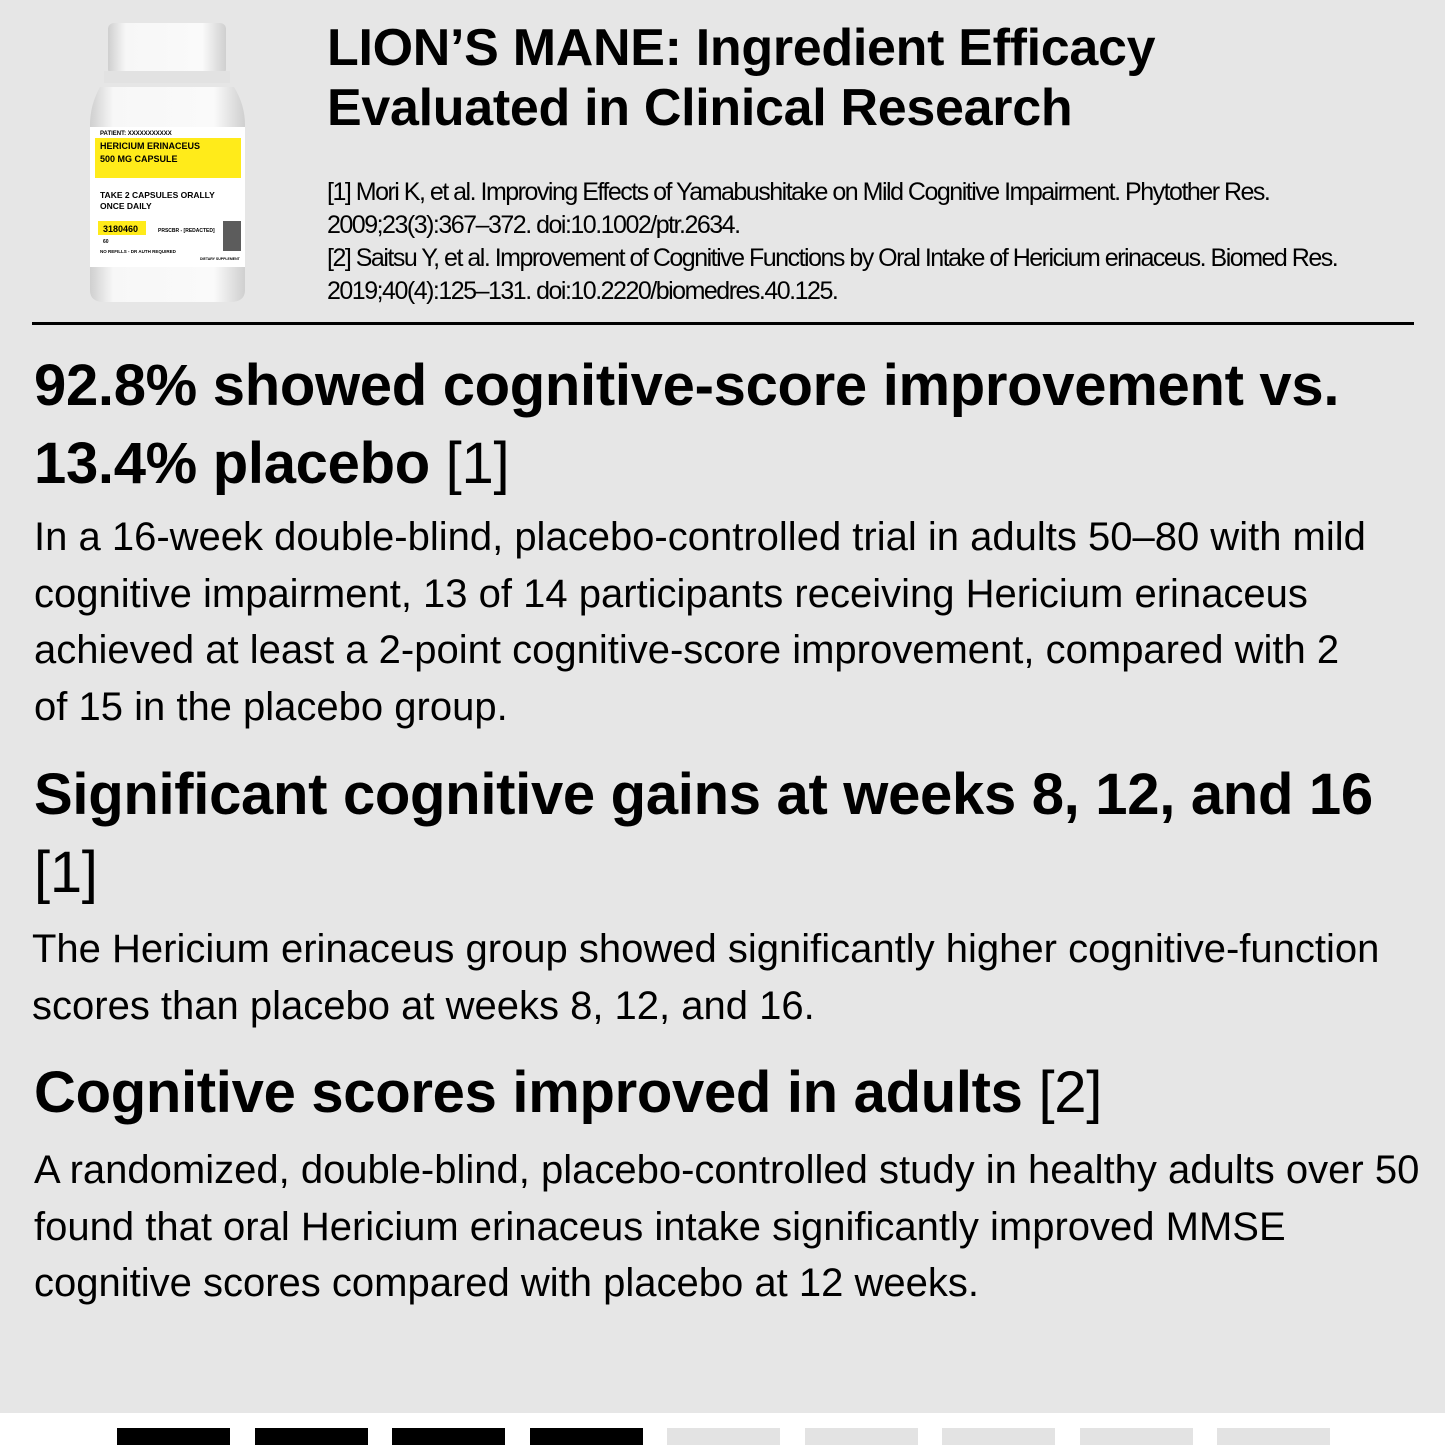 The image size is (1445, 1445). What do you see at coordinates (157, 195) in the screenshot?
I see `bottle-text: TAKE 2 CAPSULES ORALLY` at bounding box center [157, 195].